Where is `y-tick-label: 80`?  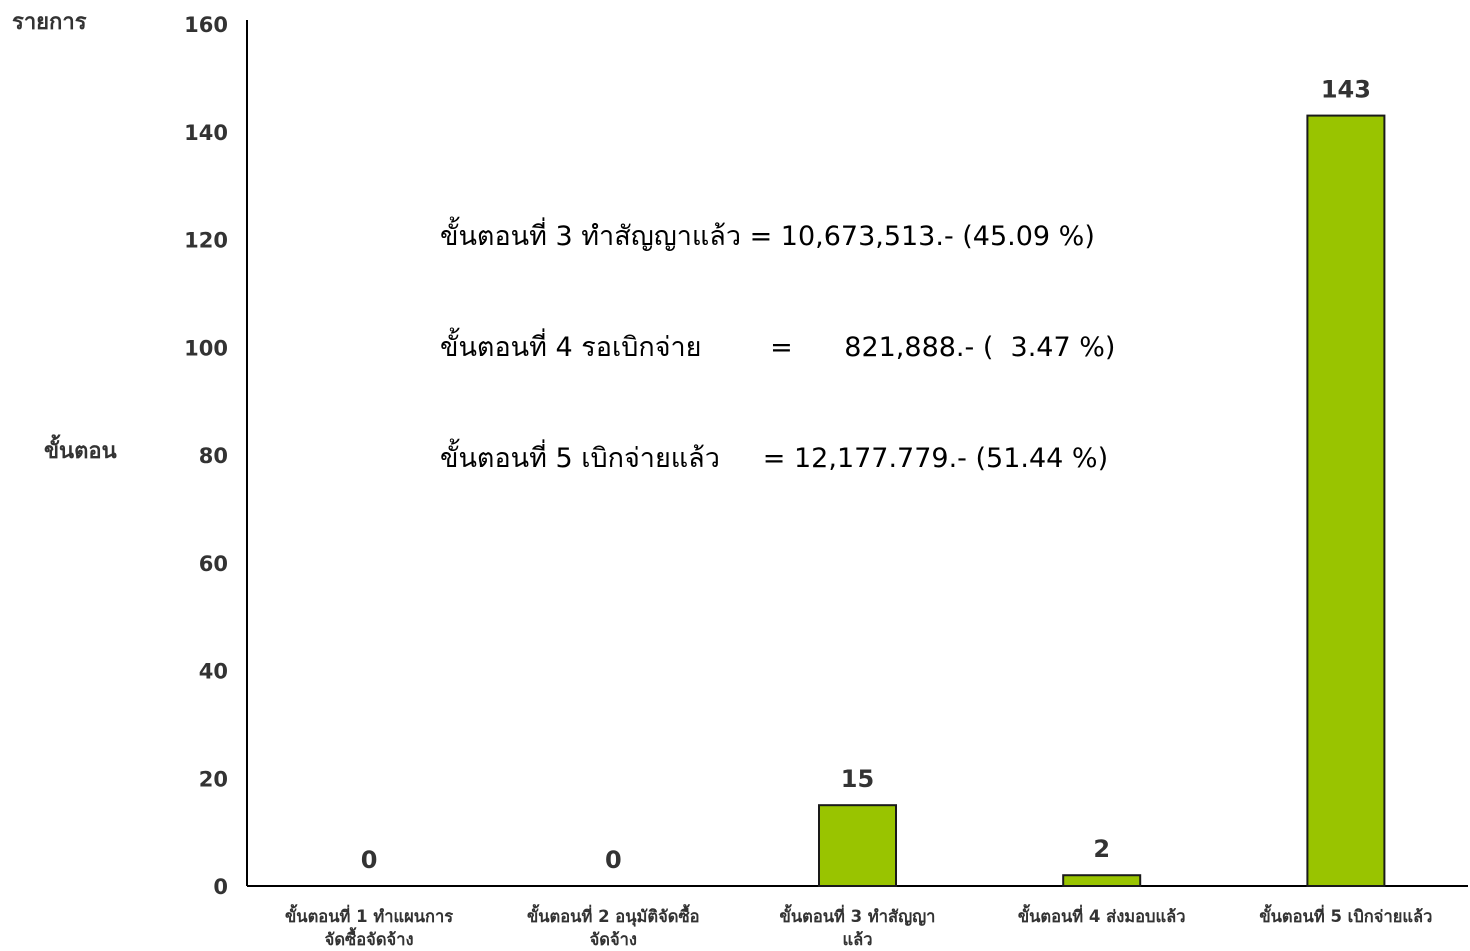 y-tick-label: 80 is located at coordinates (213, 456).